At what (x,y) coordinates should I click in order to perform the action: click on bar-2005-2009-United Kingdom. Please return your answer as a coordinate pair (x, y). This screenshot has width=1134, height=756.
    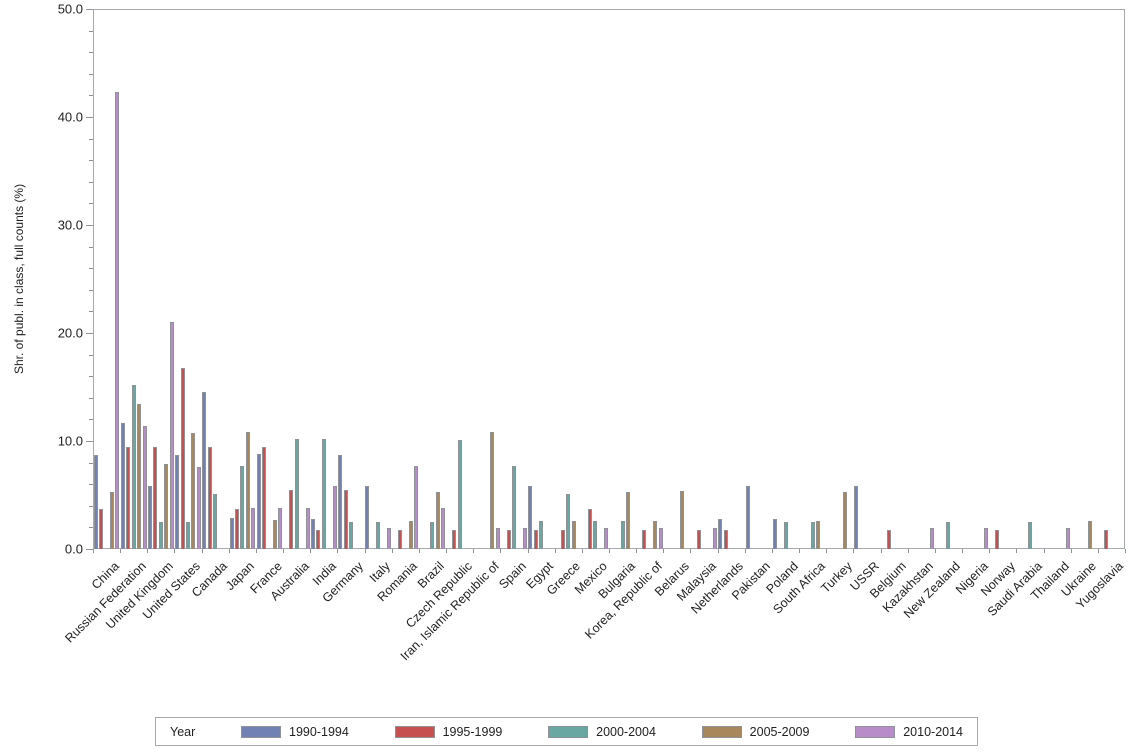
    Looking at the image, I should click on (166, 506).